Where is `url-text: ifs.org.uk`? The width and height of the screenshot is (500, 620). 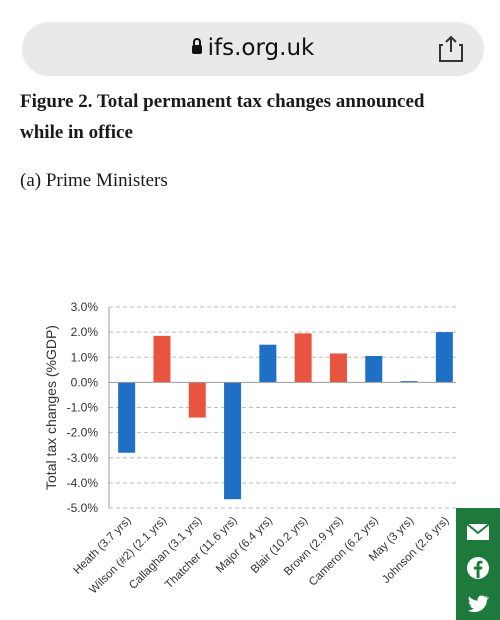
url-text: ifs.org.uk is located at coordinates (261, 48).